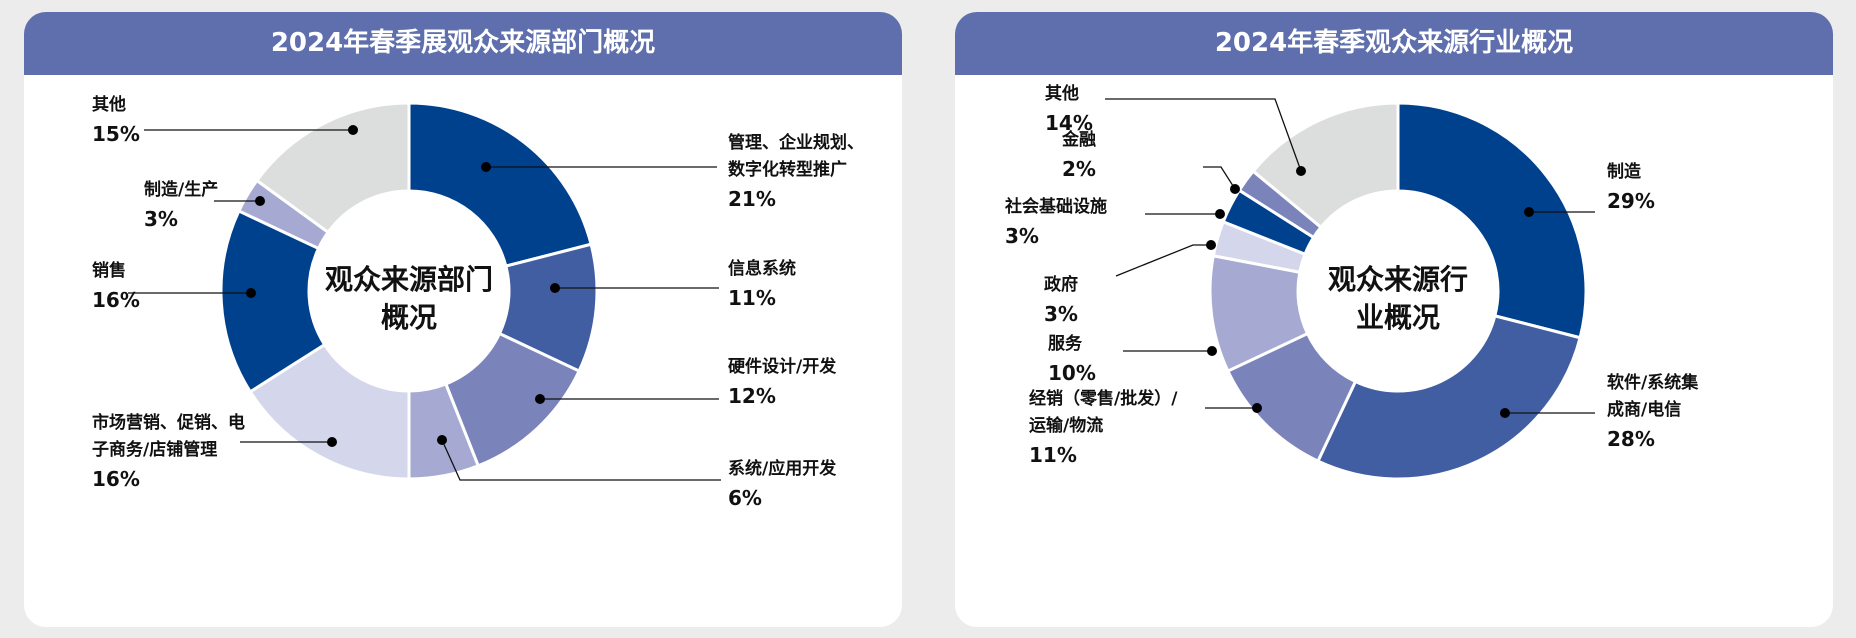 Image resolution: width=1856 pixels, height=638 pixels. What do you see at coordinates (154, 449) in the screenshot?
I see `category-label: 子商务/店铺管理` at bounding box center [154, 449].